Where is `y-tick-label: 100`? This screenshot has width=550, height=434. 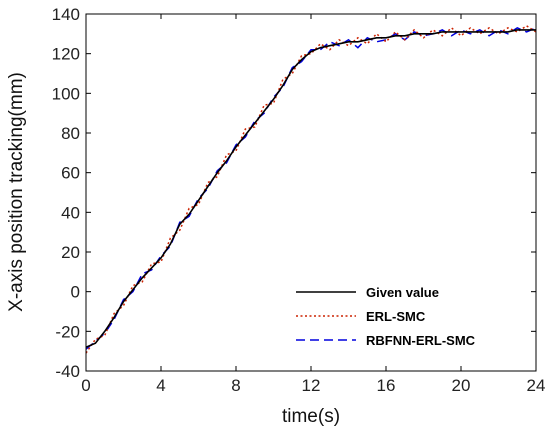 y-tick-label: 100 is located at coordinates (66, 93).